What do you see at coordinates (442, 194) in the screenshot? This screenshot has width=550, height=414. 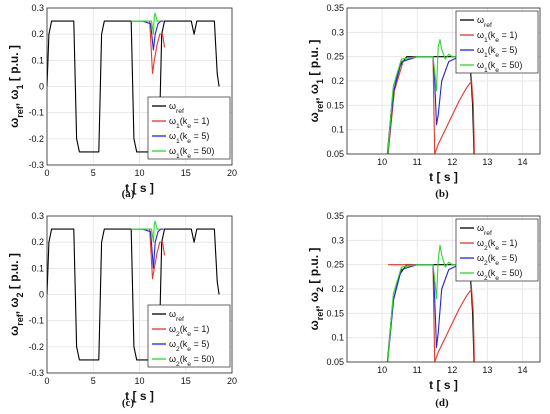 I see `panel-caption: (b)` at bounding box center [442, 194].